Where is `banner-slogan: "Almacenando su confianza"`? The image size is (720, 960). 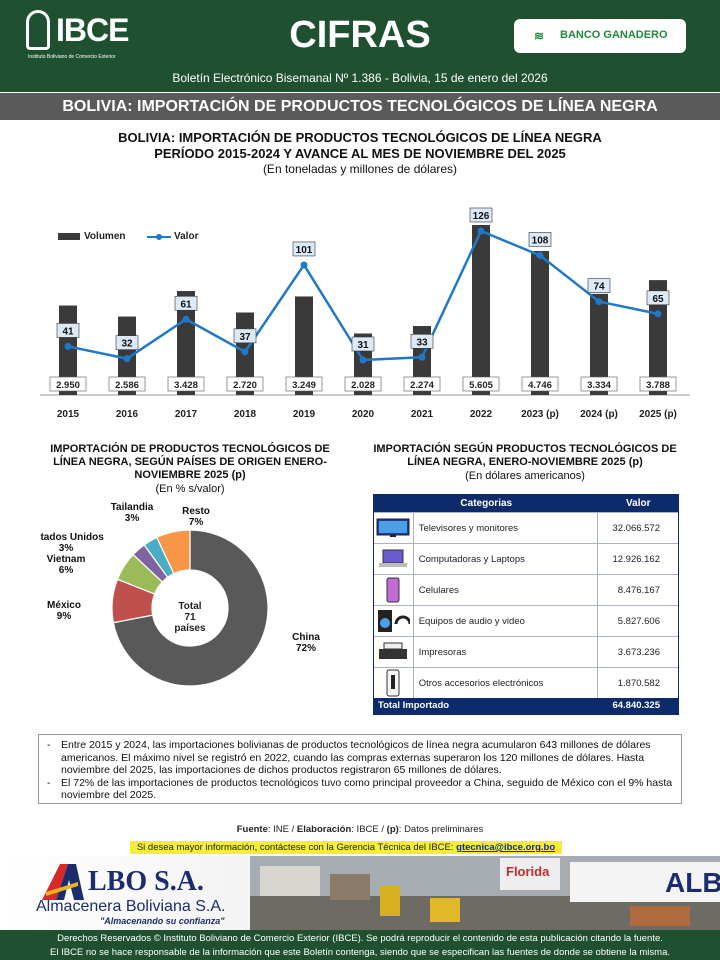
banner-slogan: "Almacenando su confianza" is located at coordinates (162, 921).